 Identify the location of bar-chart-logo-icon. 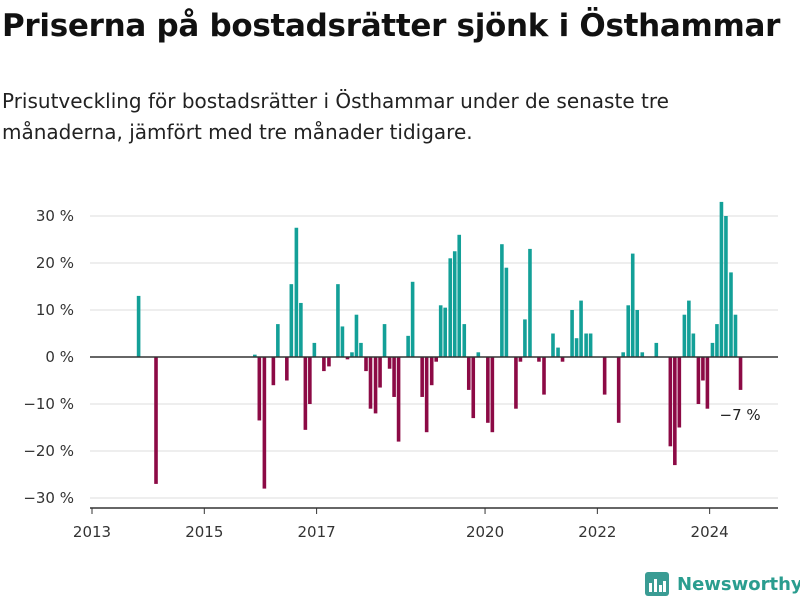
(657, 584).